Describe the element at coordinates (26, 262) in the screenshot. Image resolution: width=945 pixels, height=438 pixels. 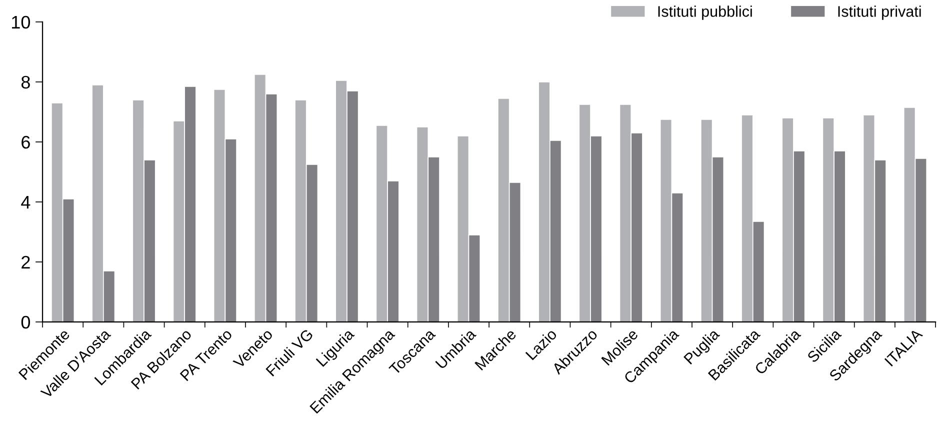
I see `y-tick-label: 2` at that location.